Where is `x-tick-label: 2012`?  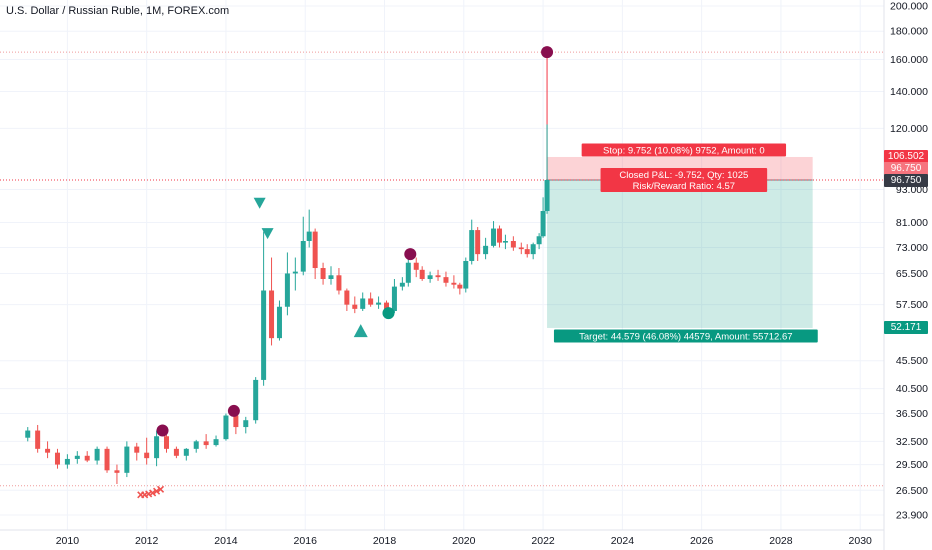 x-tick-label: 2012 is located at coordinates (147, 541).